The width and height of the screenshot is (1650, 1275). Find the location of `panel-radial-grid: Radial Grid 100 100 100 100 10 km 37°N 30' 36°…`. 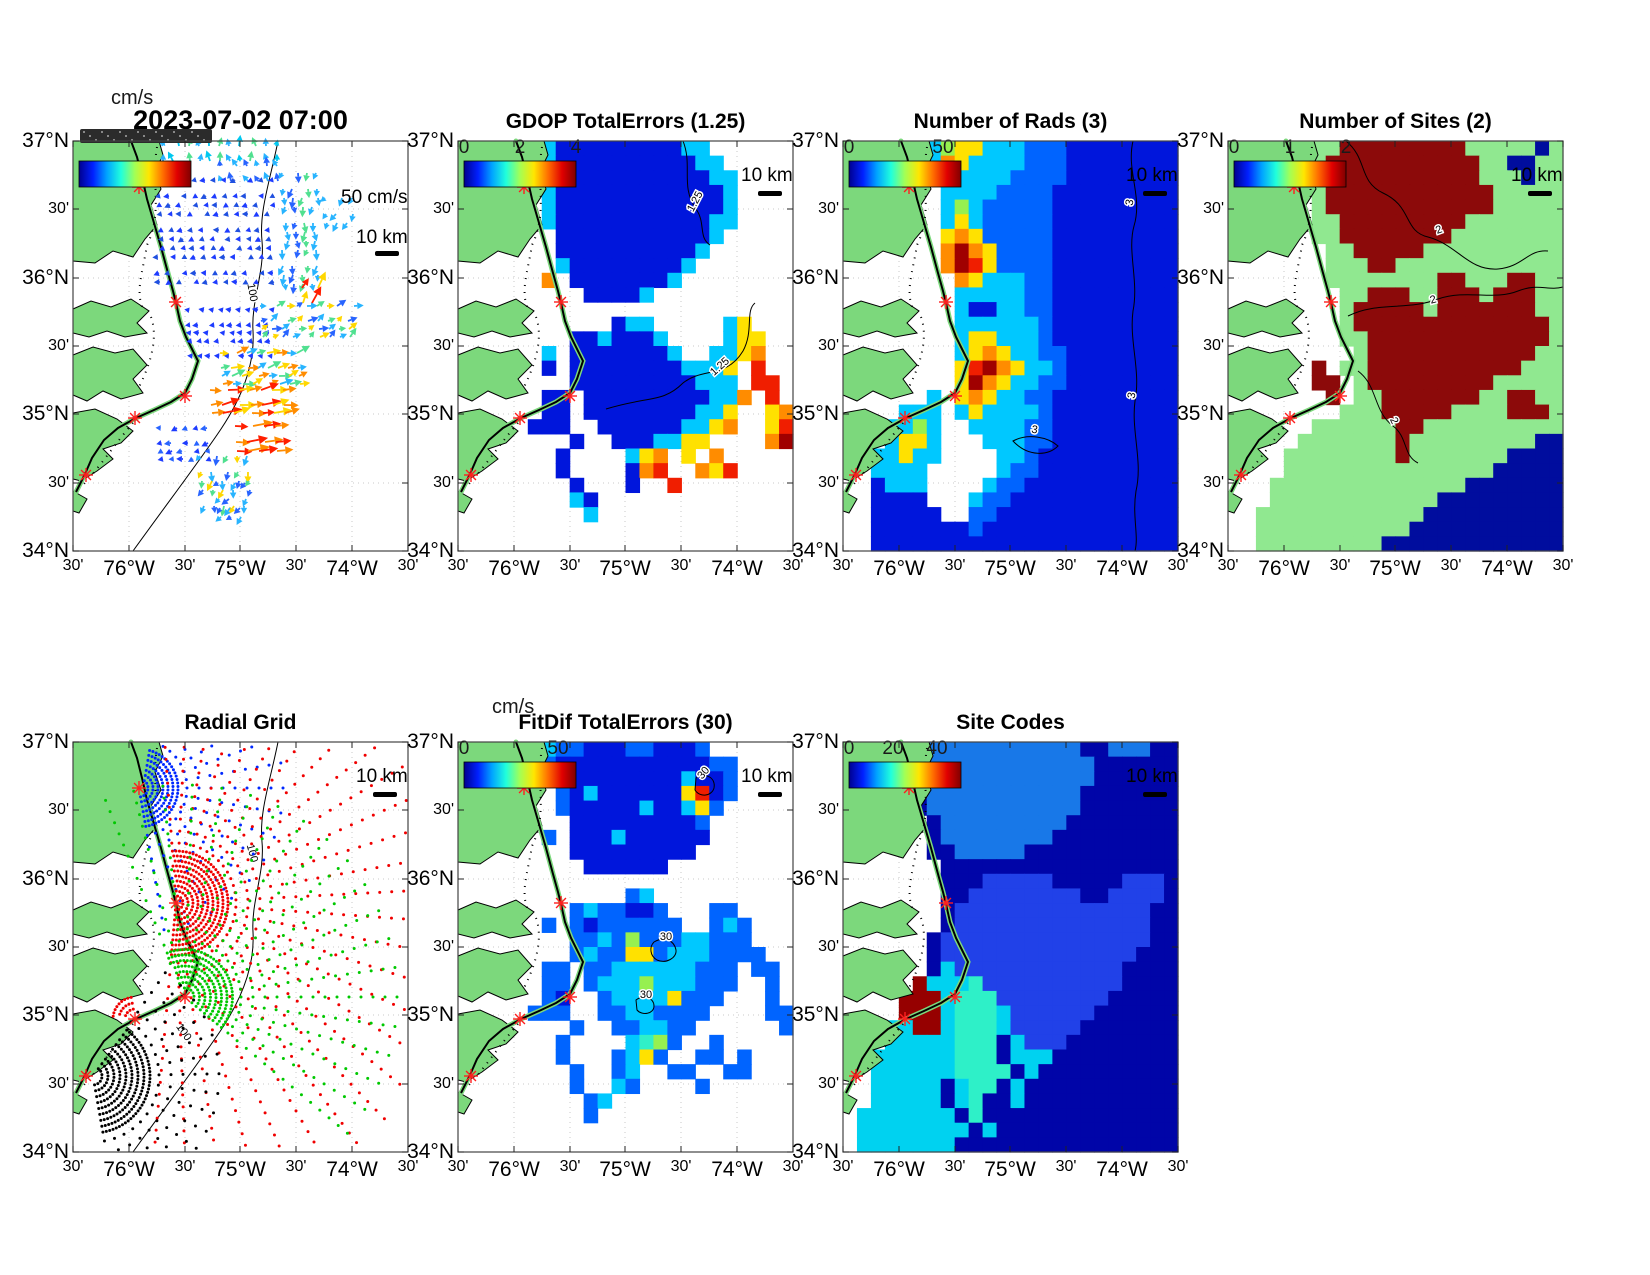

panel-radial-grid: Radial Grid 100 100 100 100 10 km 37°N 30' 36°… is located at coordinates (220, 946).